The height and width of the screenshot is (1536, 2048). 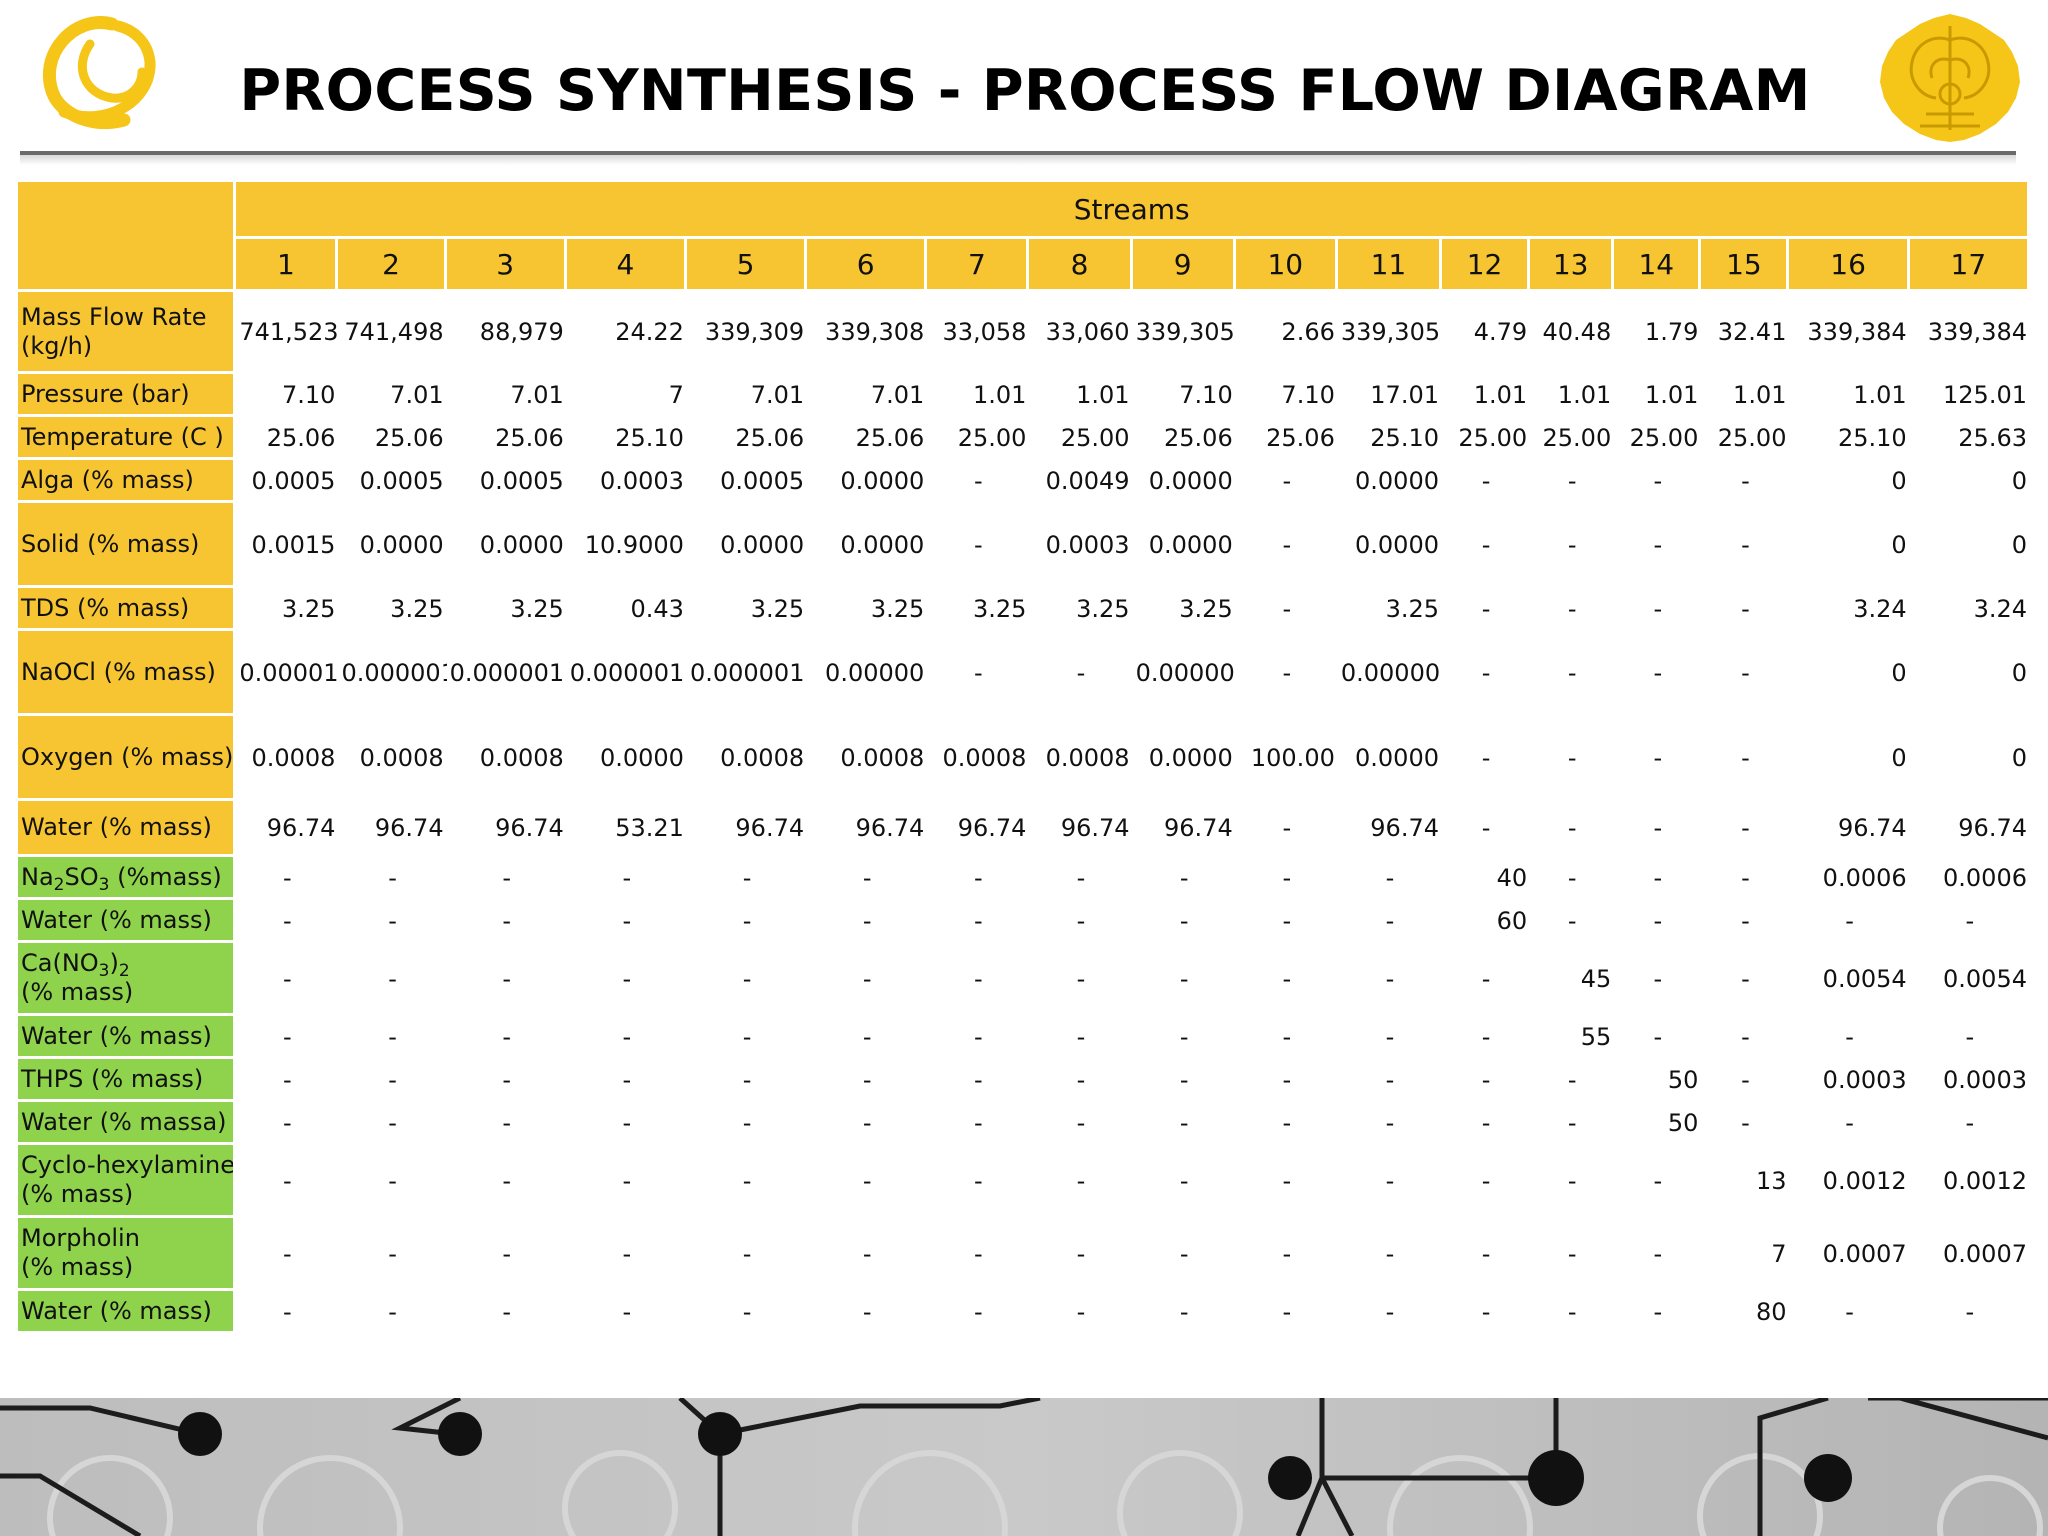 I want to click on table-cell: 25.06, so click(x=890, y=437).